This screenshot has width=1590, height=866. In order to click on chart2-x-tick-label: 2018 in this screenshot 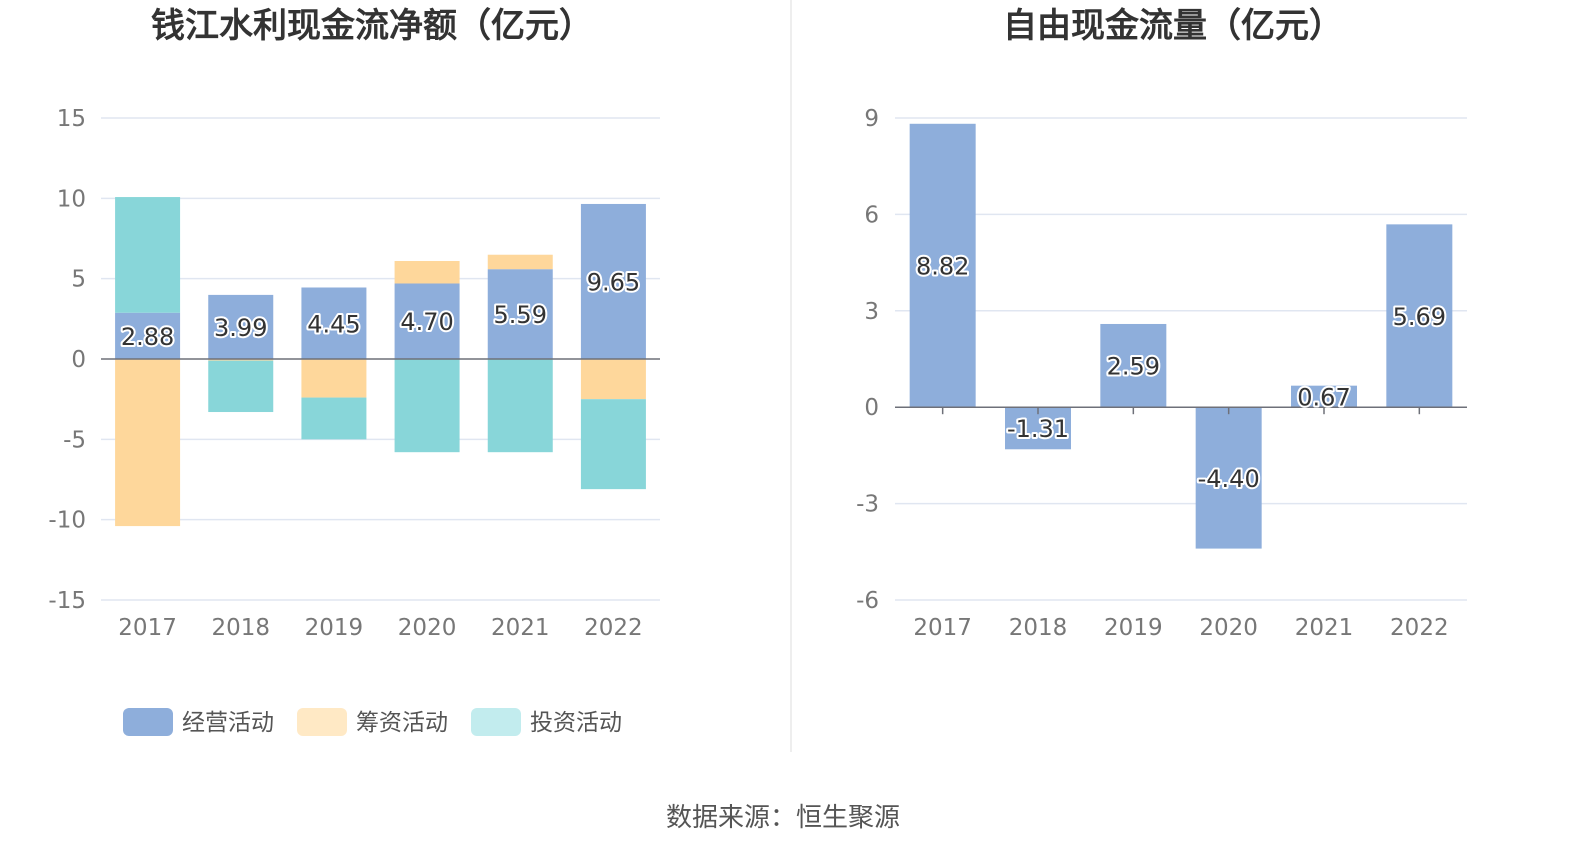, I will do `click(1038, 628)`.